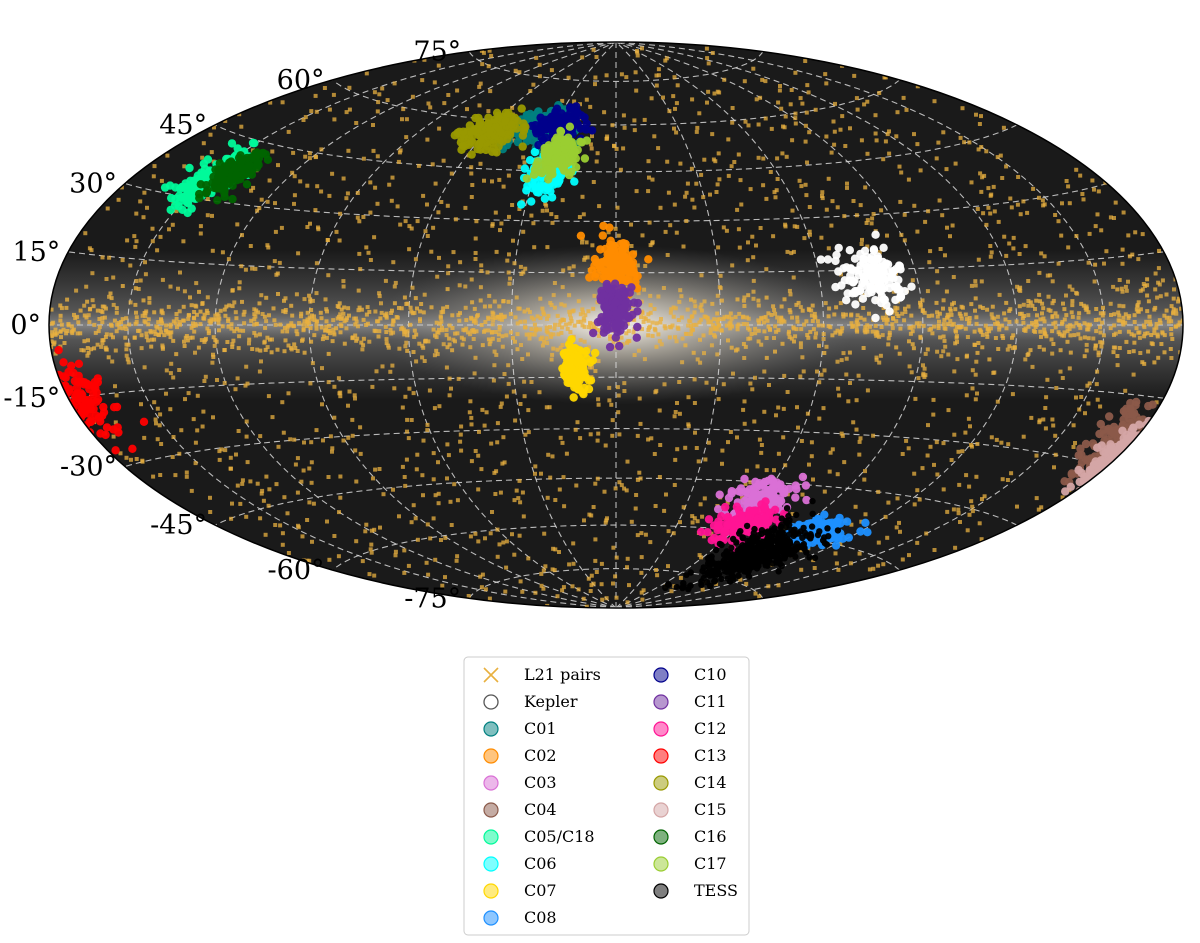 This screenshot has height=943, width=1200. What do you see at coordinates (806, 500) in the screenshot?
I see `field-point-c03` at bounding box center [806, 500].